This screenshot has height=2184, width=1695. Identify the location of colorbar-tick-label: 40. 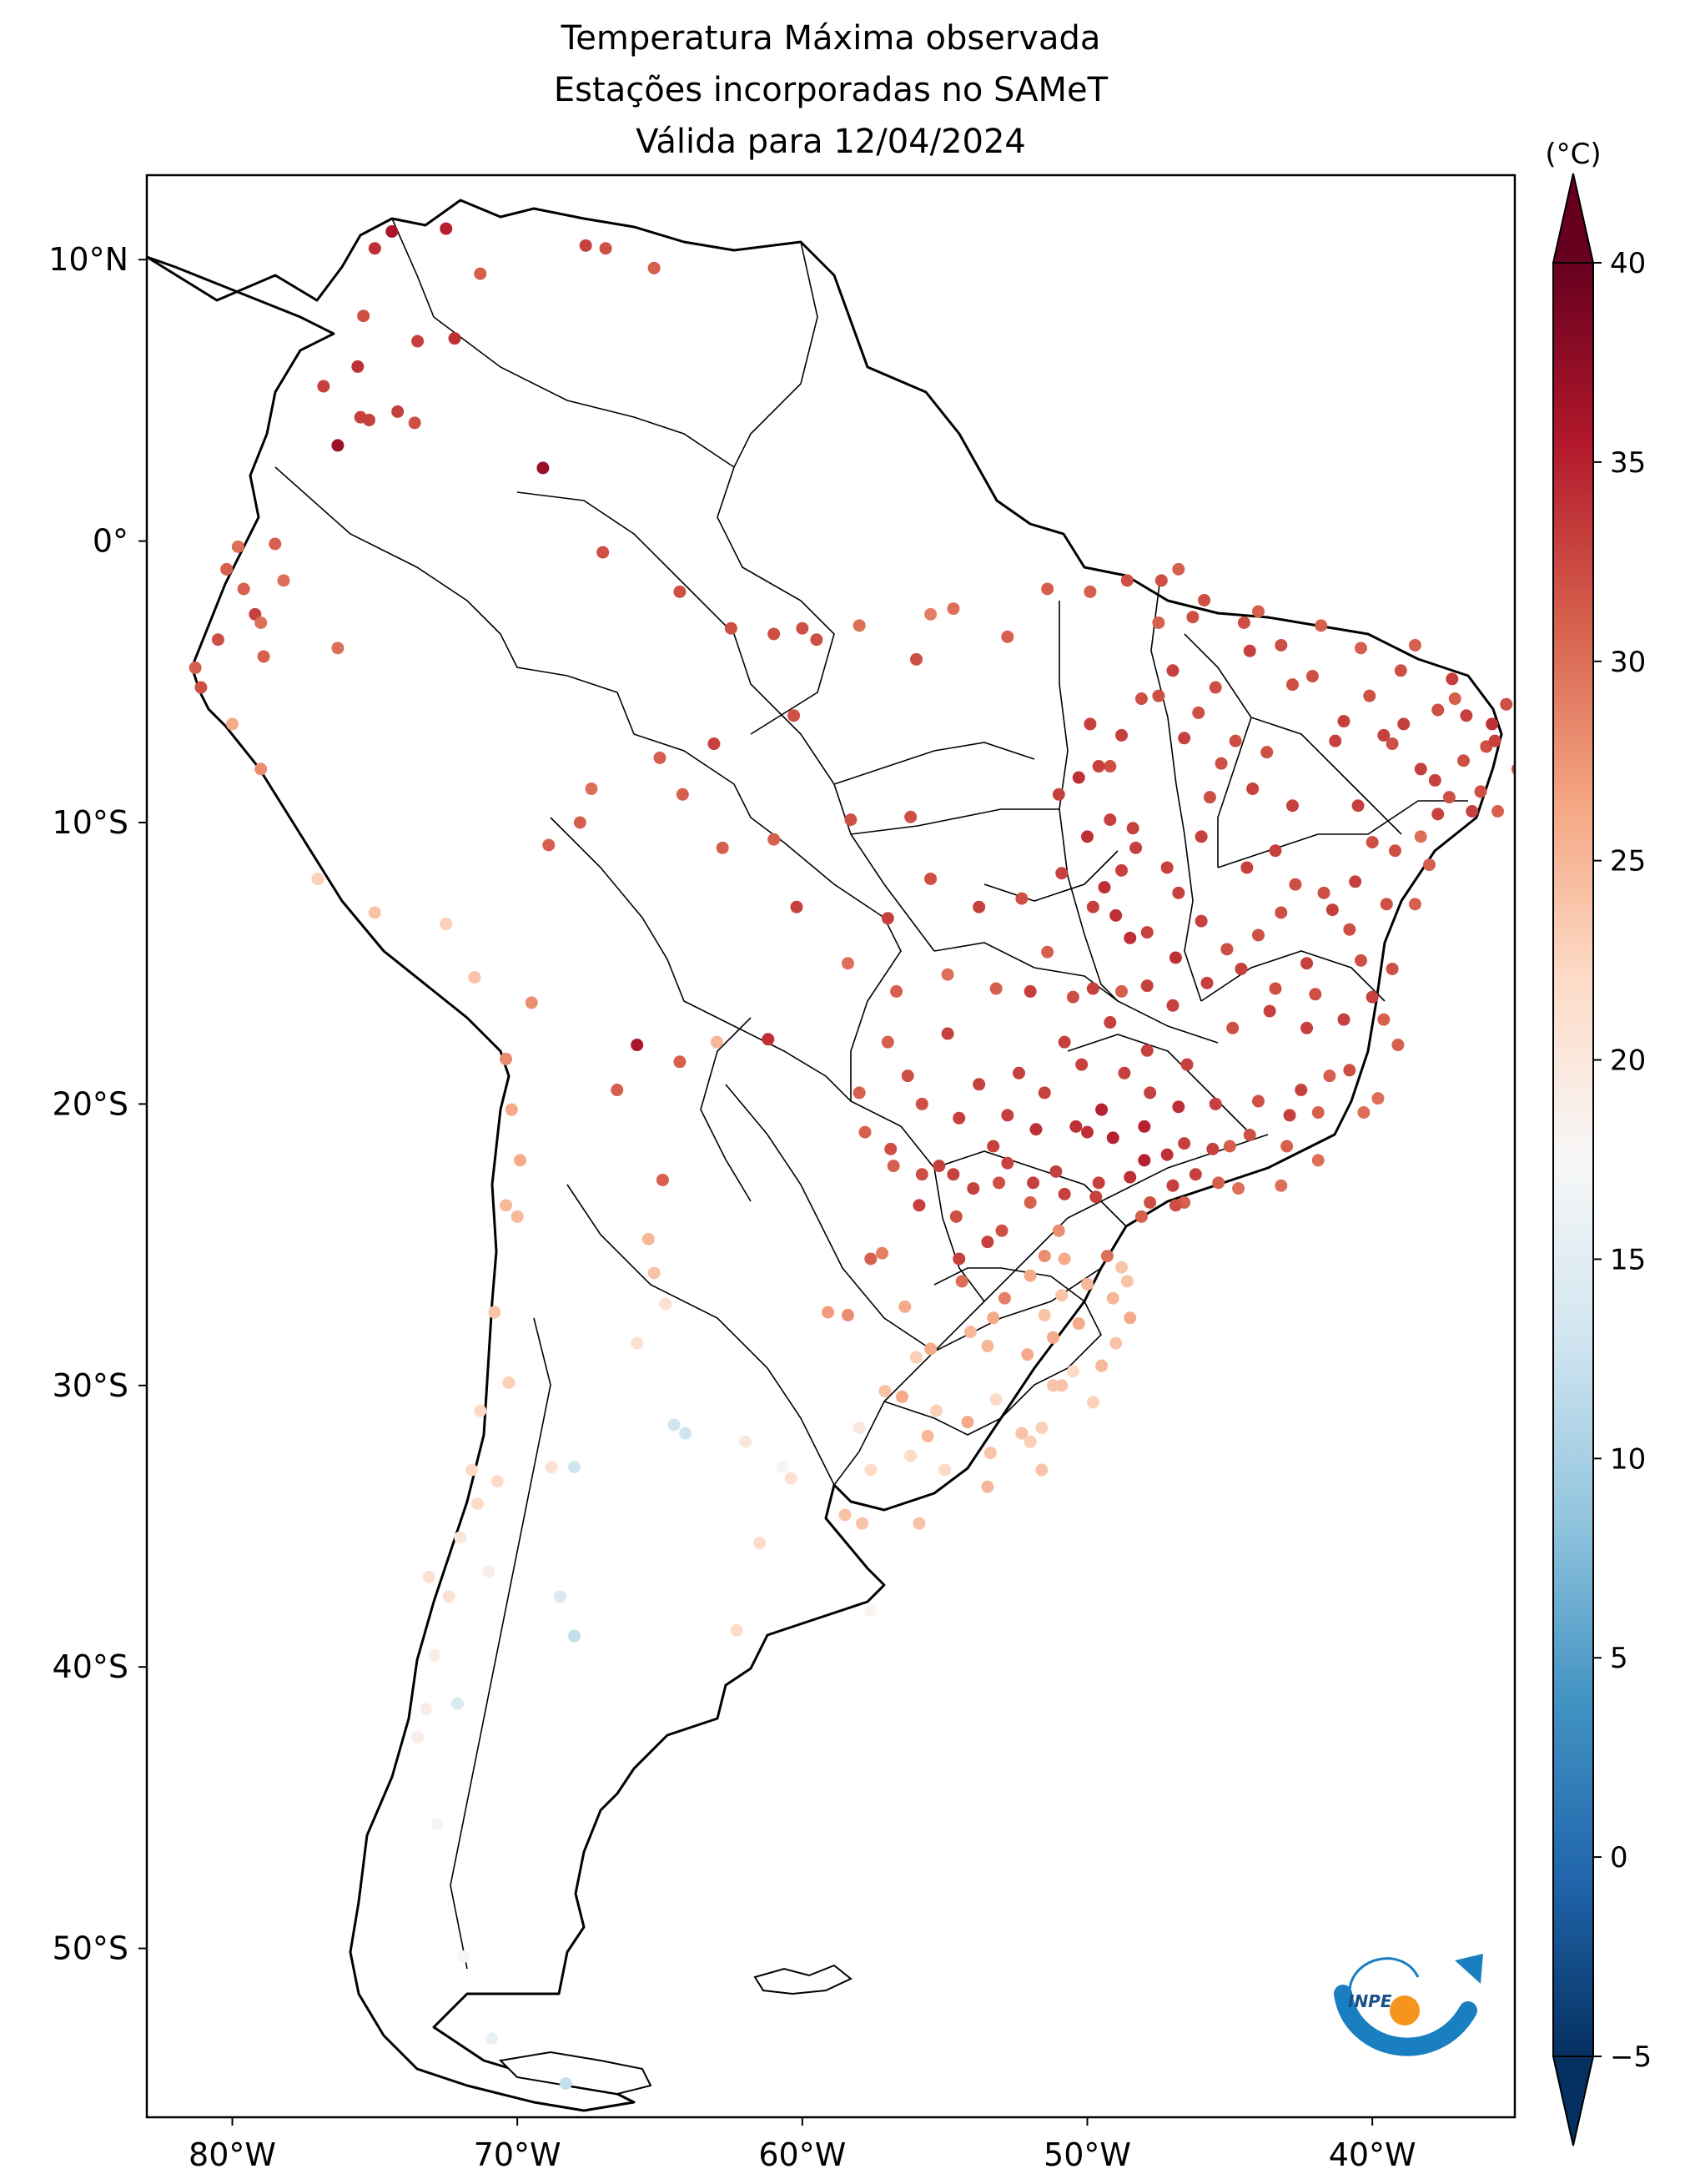
(1628, 263).